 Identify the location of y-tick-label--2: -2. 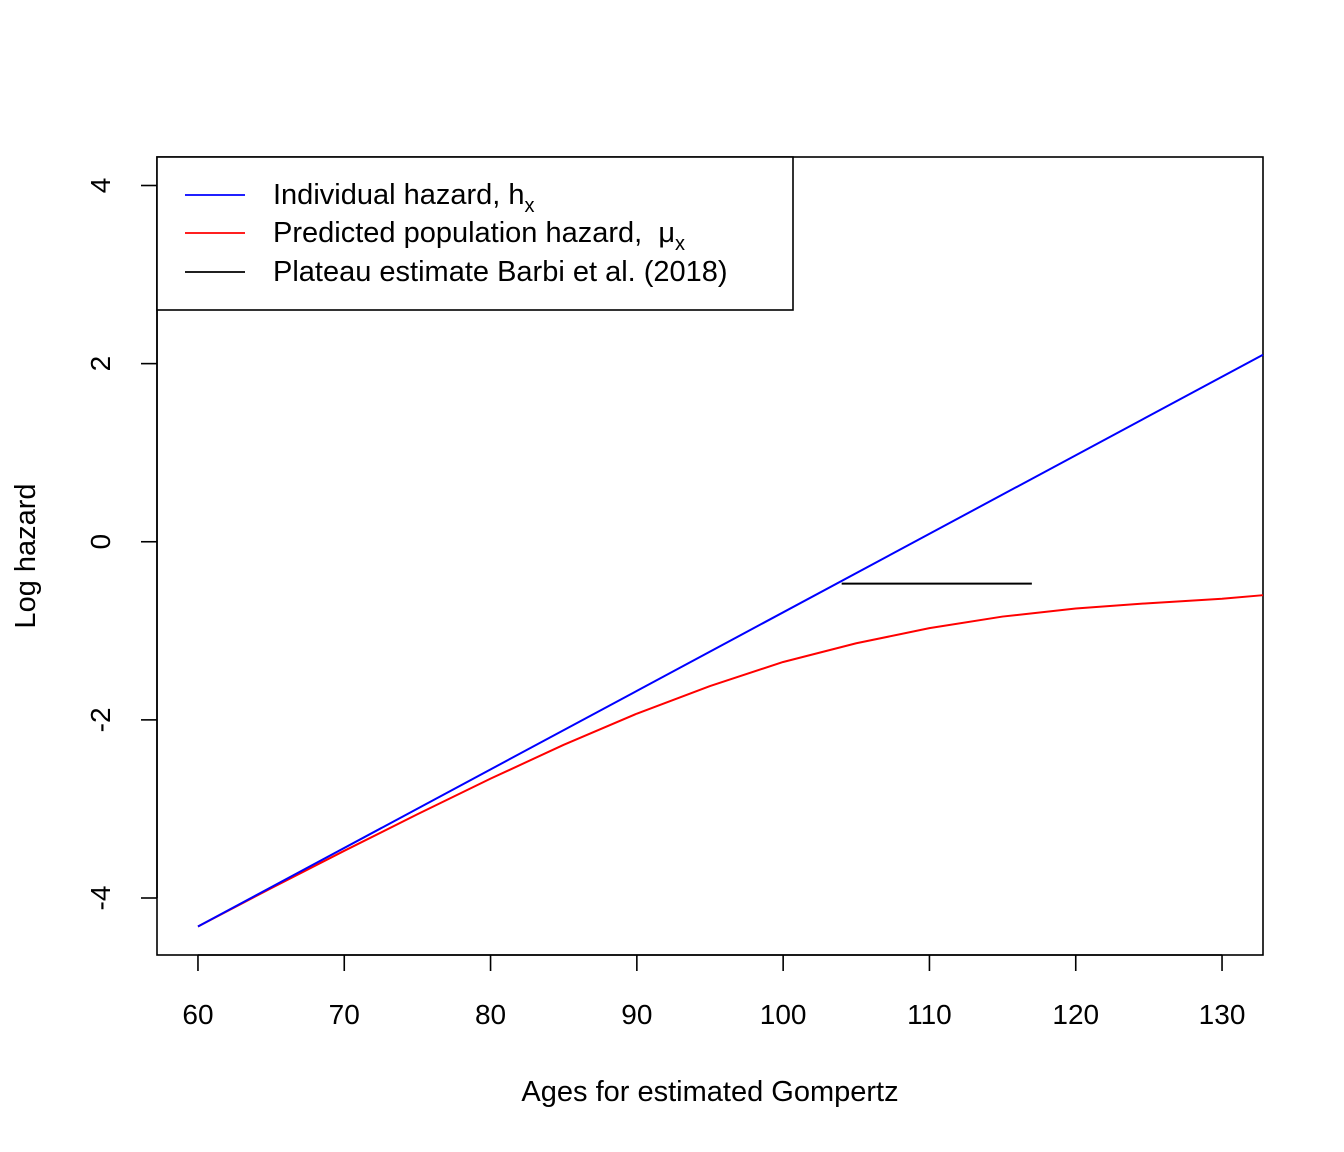
(100, 719).